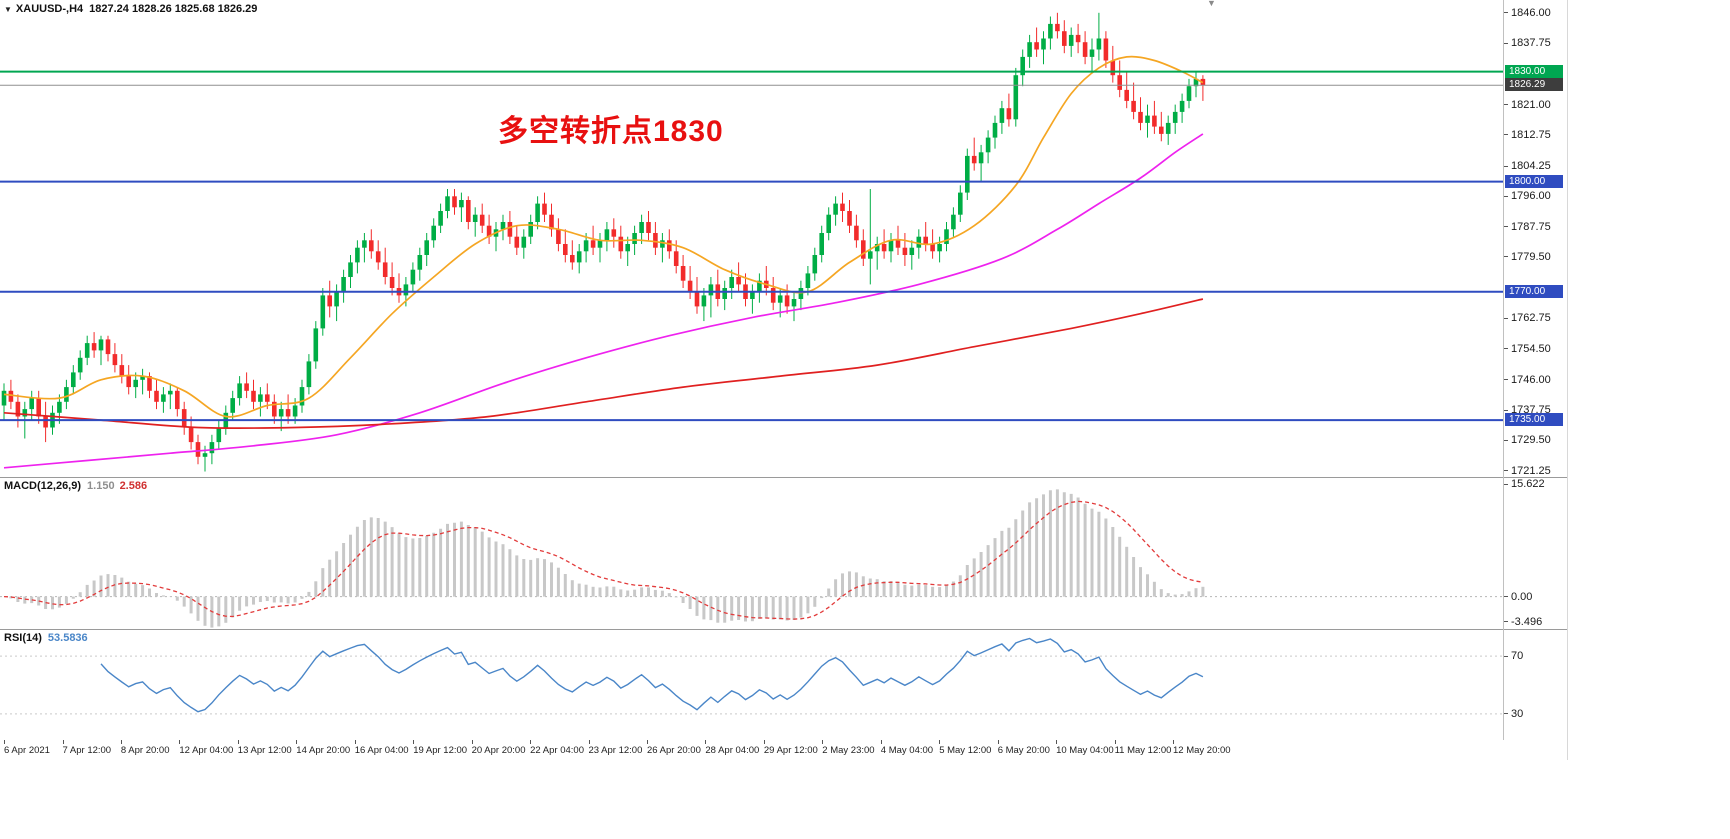 Image resolution: width=1730 pixels, height=839 pixels. What do you see at coordinates (607, 558) in the screenshot?
I see `macd-histogram` at bounding box center [607, 558].